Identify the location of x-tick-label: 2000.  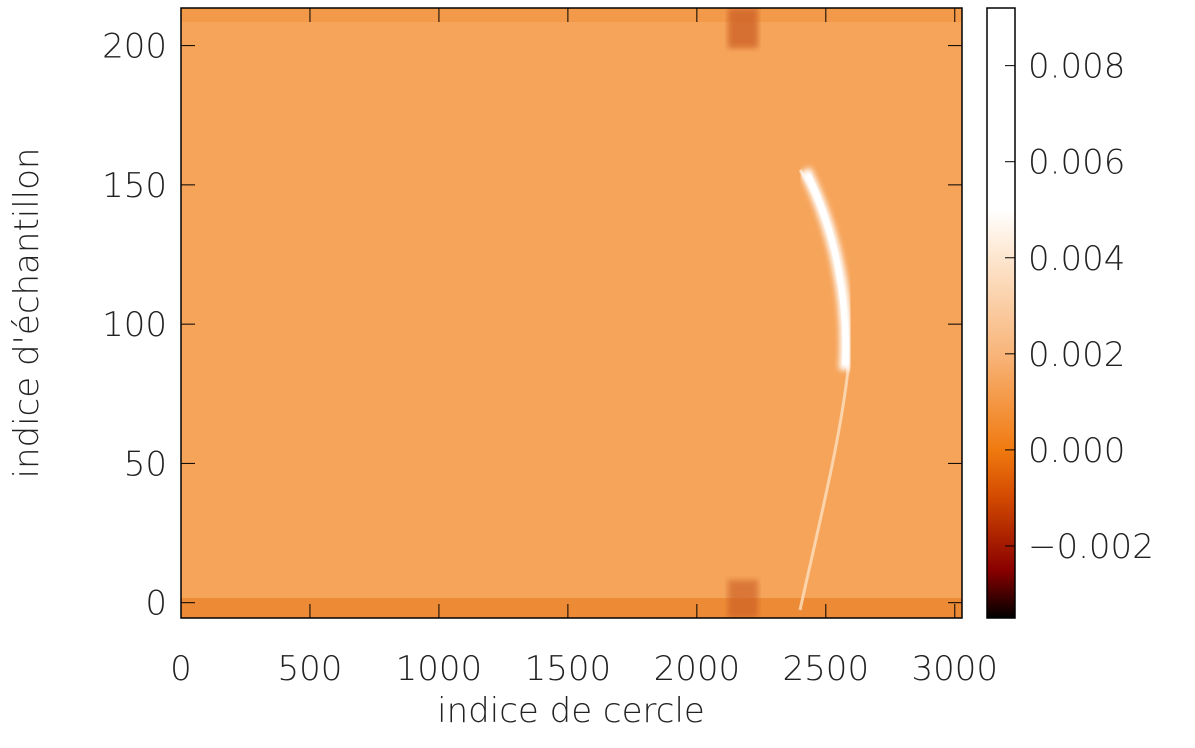
(697, 669).